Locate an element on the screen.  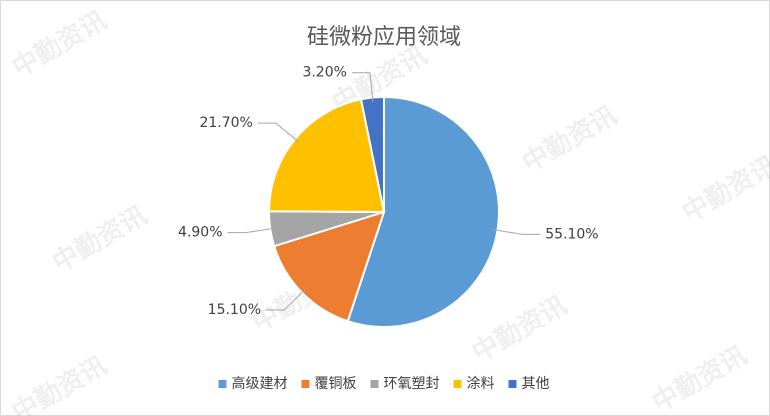
legend-item: 环氧塑封 is located at coordinates (405, 384).